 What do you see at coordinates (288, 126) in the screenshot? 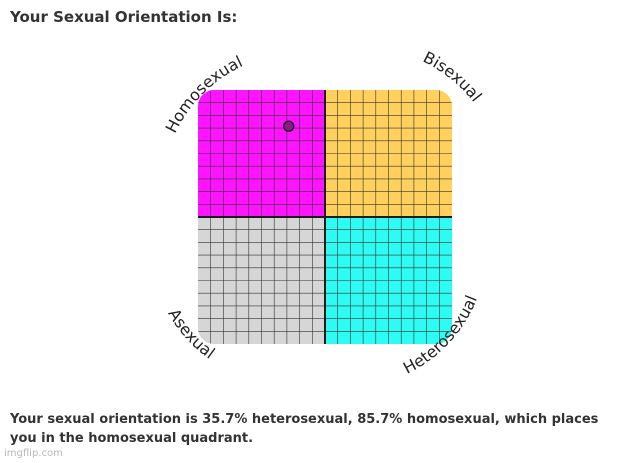
I see `result-point` at bounding box center [288, 126].